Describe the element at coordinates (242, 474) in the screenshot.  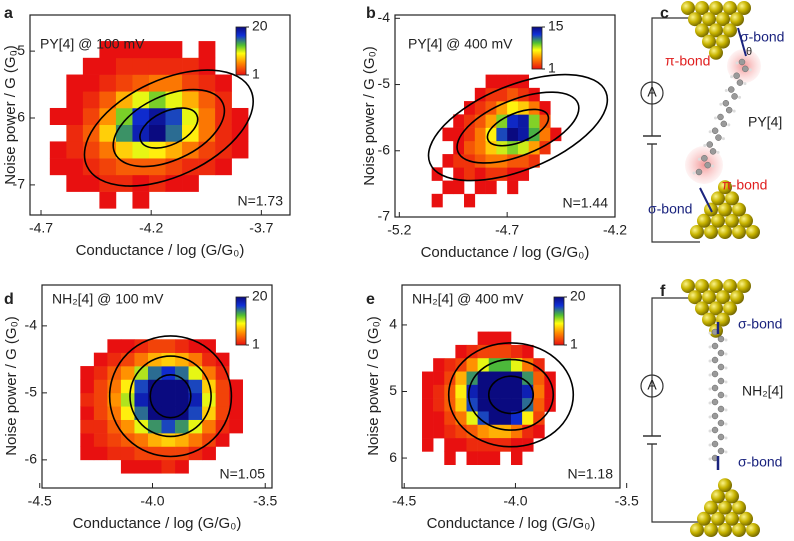
I see `n-label: N=1.05` at that location.